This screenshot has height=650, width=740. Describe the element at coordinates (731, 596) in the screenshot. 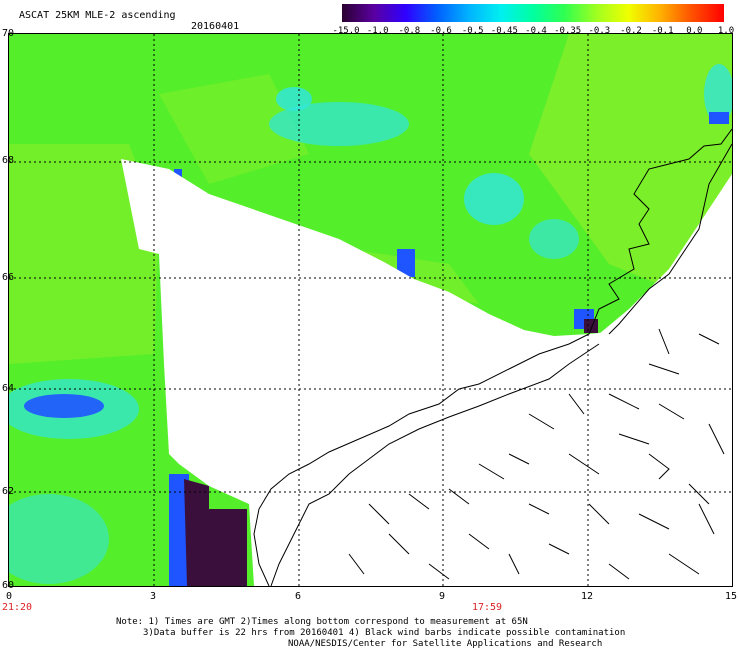

I see `lon-label-15: 15` at that location.